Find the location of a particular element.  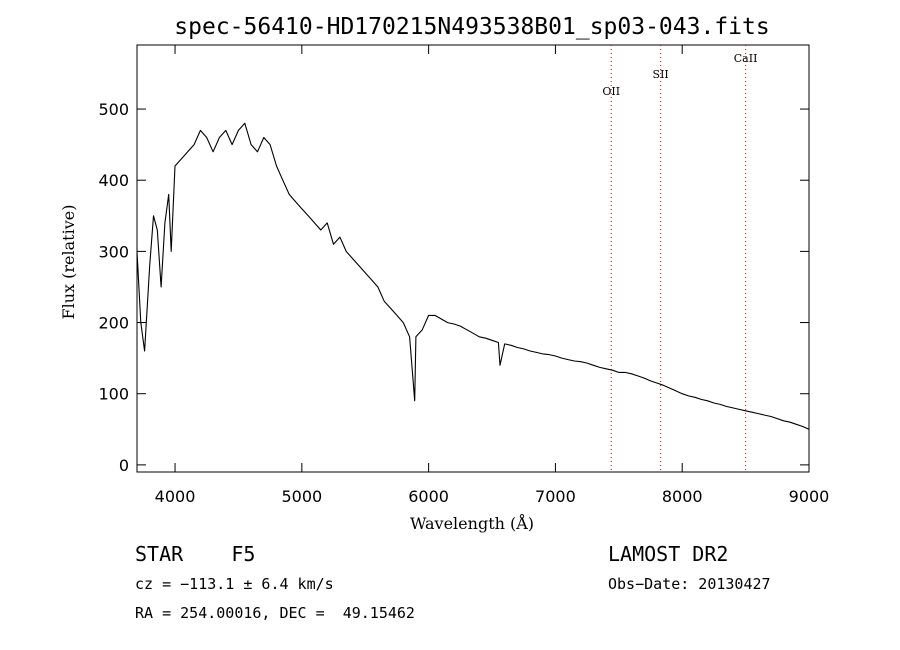

obs-date-text: Obs−Date: 20130427 is located at coordinates (689, 584).